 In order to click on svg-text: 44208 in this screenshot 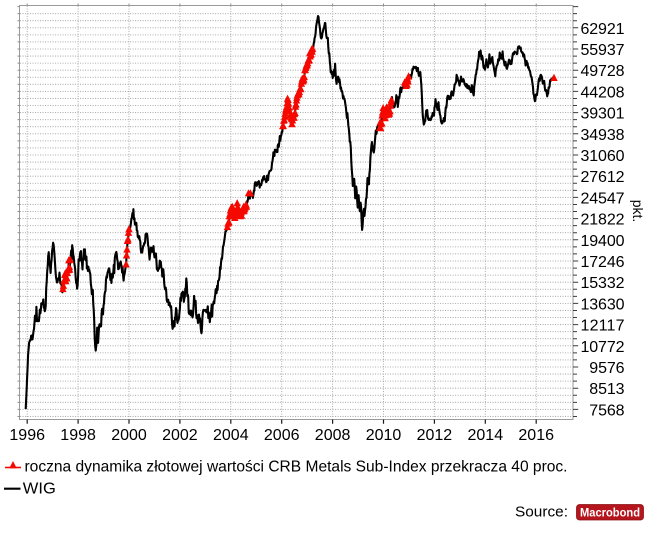, I will do `click(603, 92)`.